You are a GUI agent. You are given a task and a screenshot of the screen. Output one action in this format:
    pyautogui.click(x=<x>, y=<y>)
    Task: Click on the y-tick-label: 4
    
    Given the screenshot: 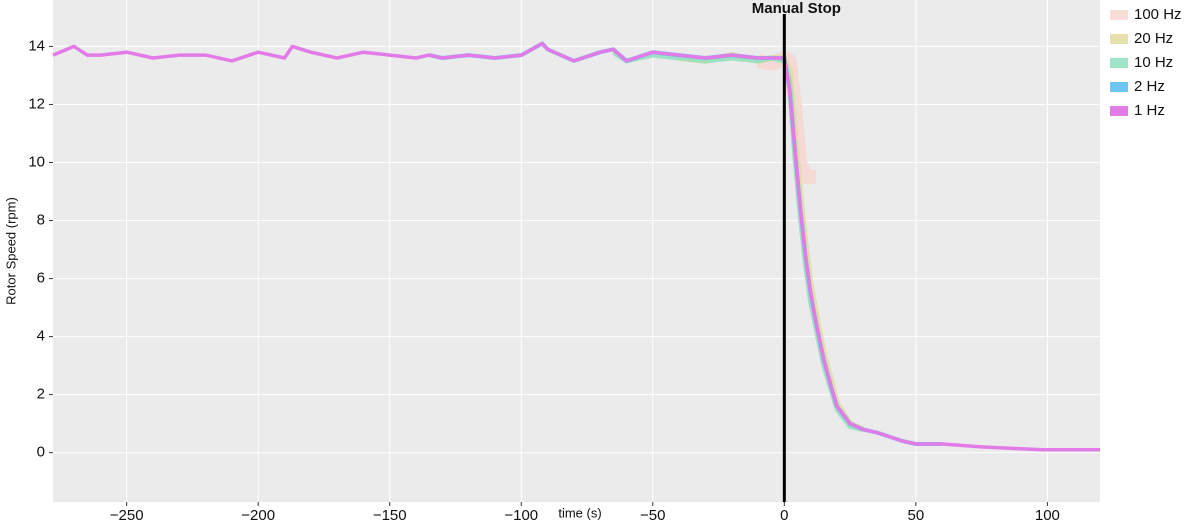 What is the action you would take?
    pyautogui.click(x=41, y=336)
    